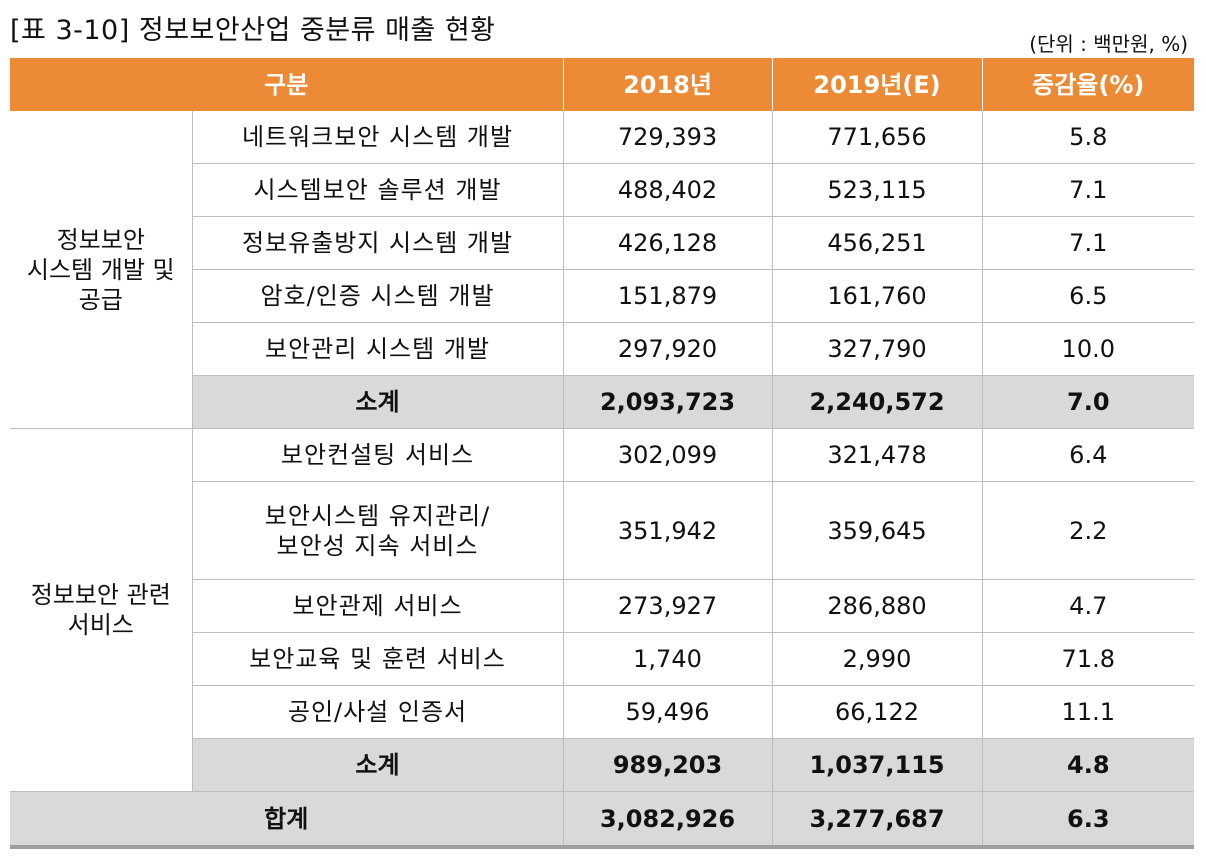  What do you see at coordinates (377, 349) in the screenshot?
I see `row-label: 보안관리 시스템 개발` at bounding box center [377, 349].